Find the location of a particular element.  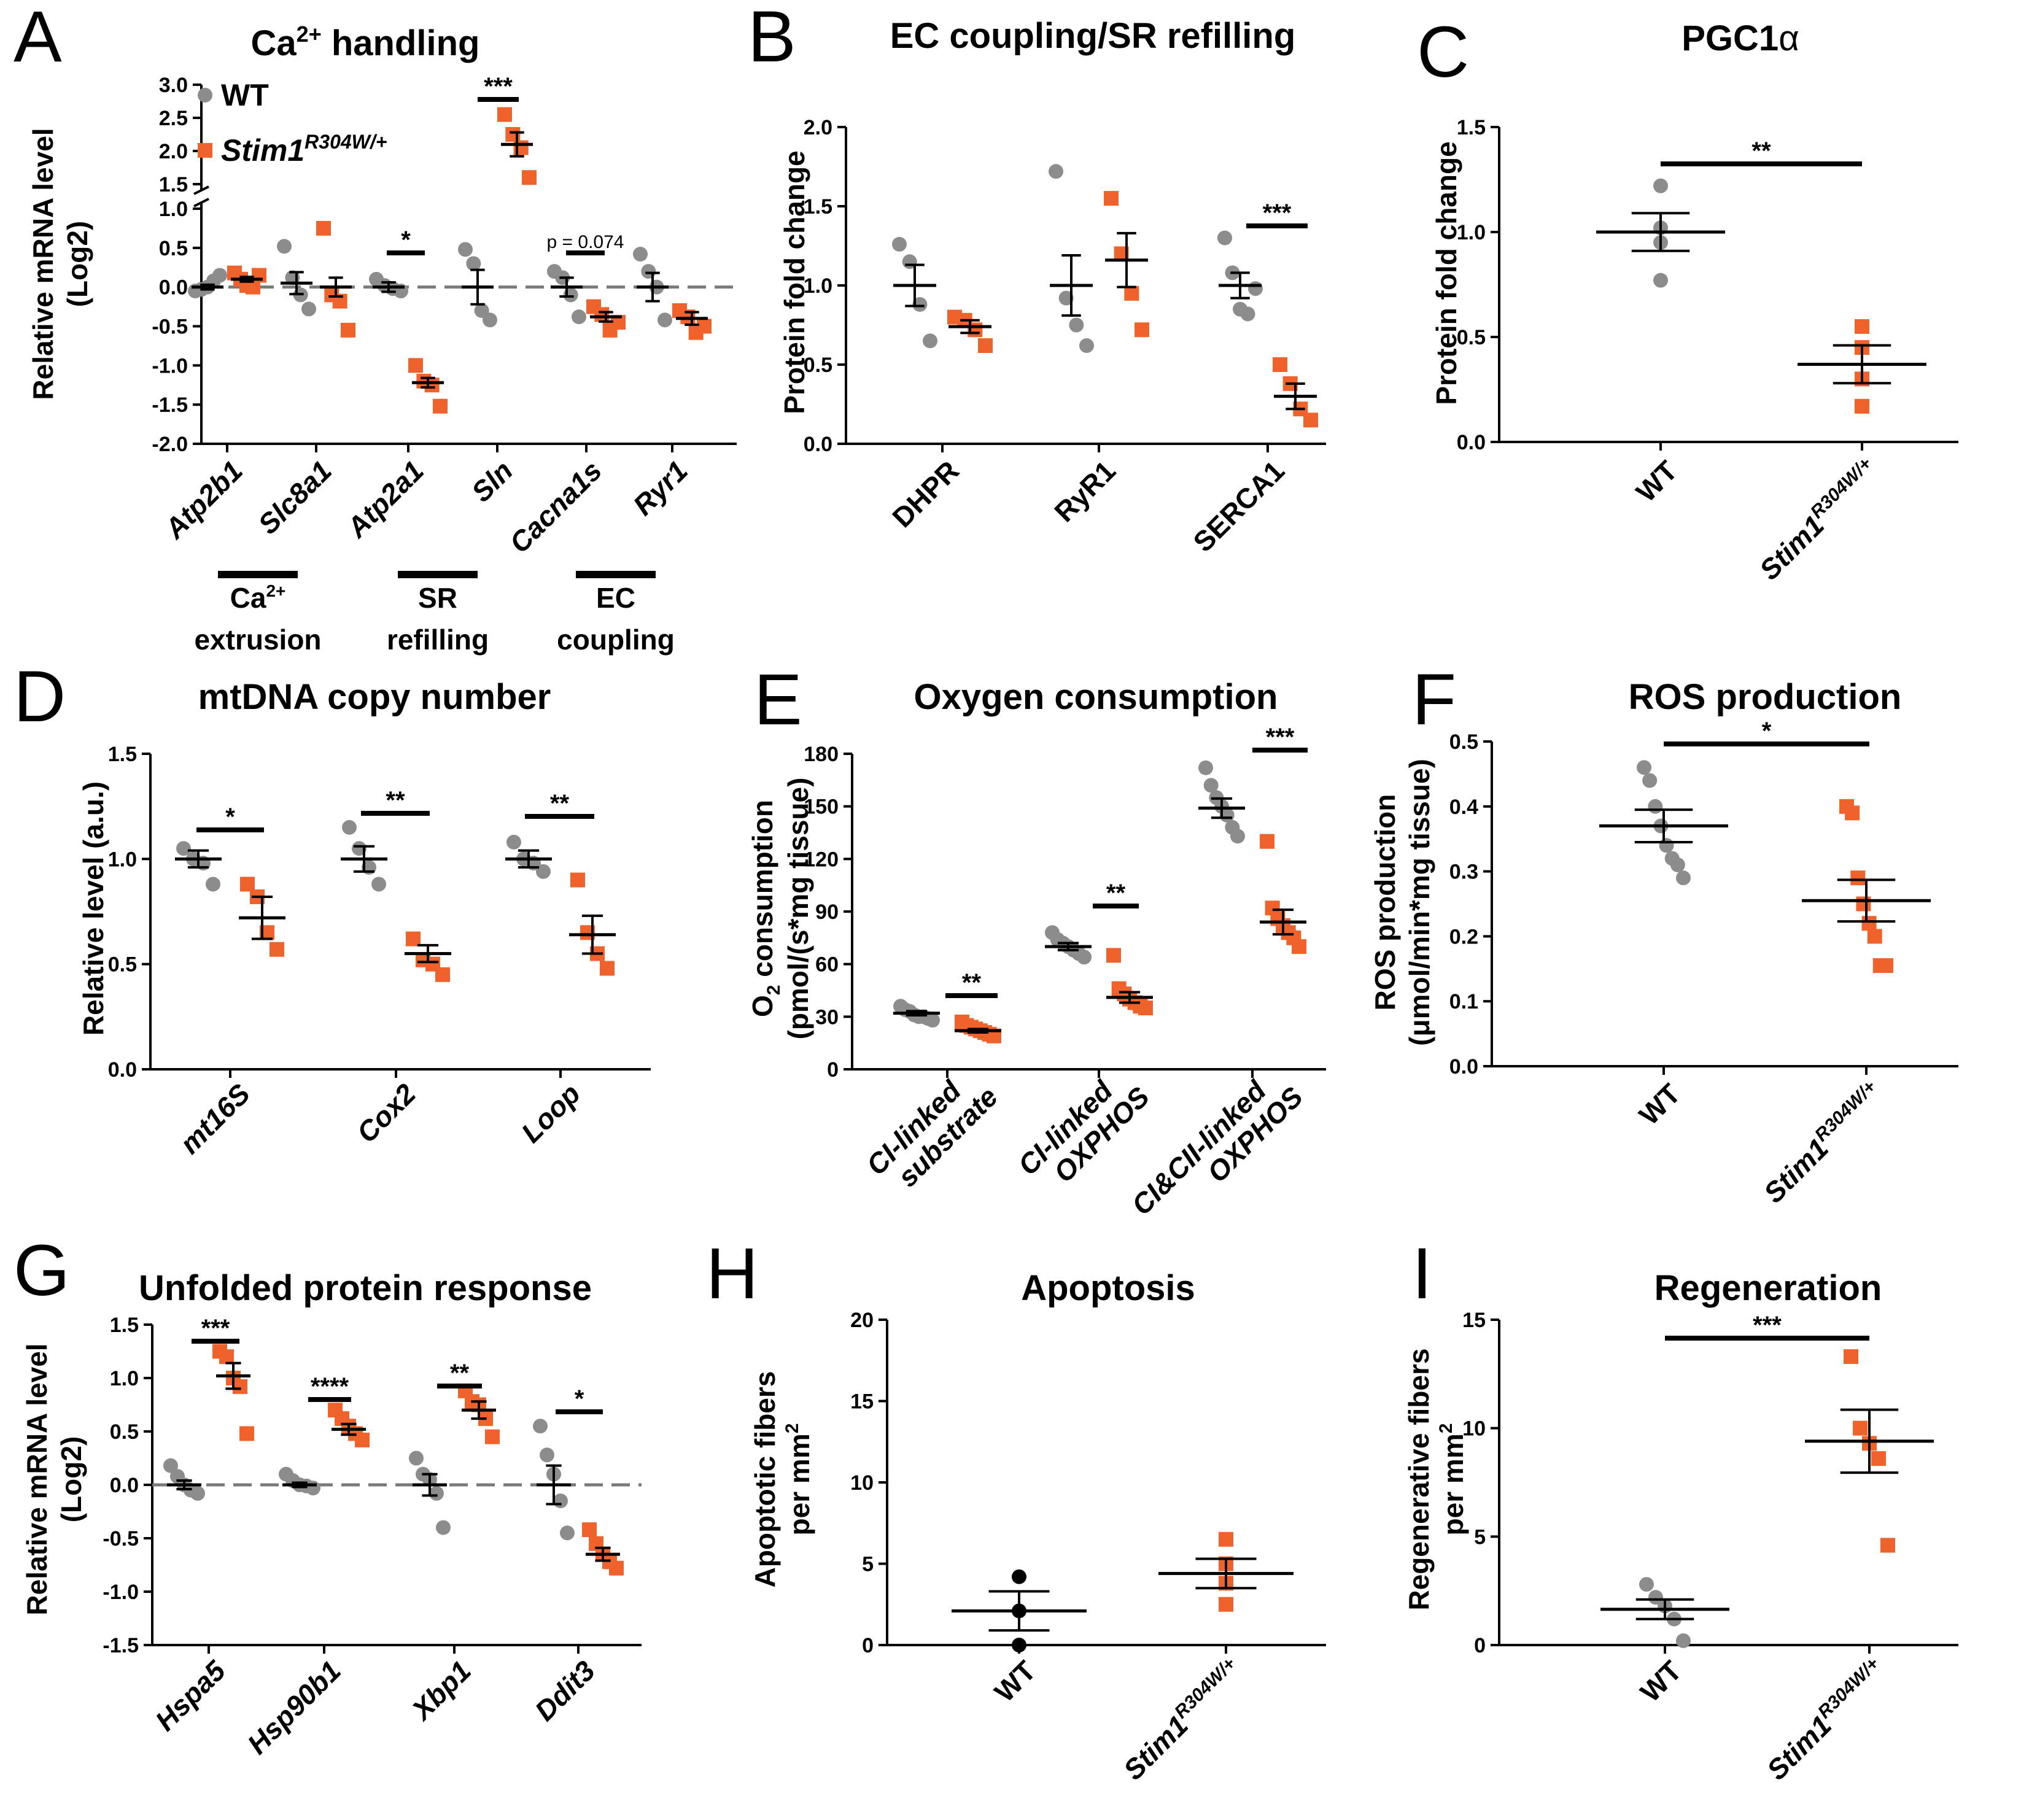

panel-title: mtDNA copy number is located at coordinates (374, 697).